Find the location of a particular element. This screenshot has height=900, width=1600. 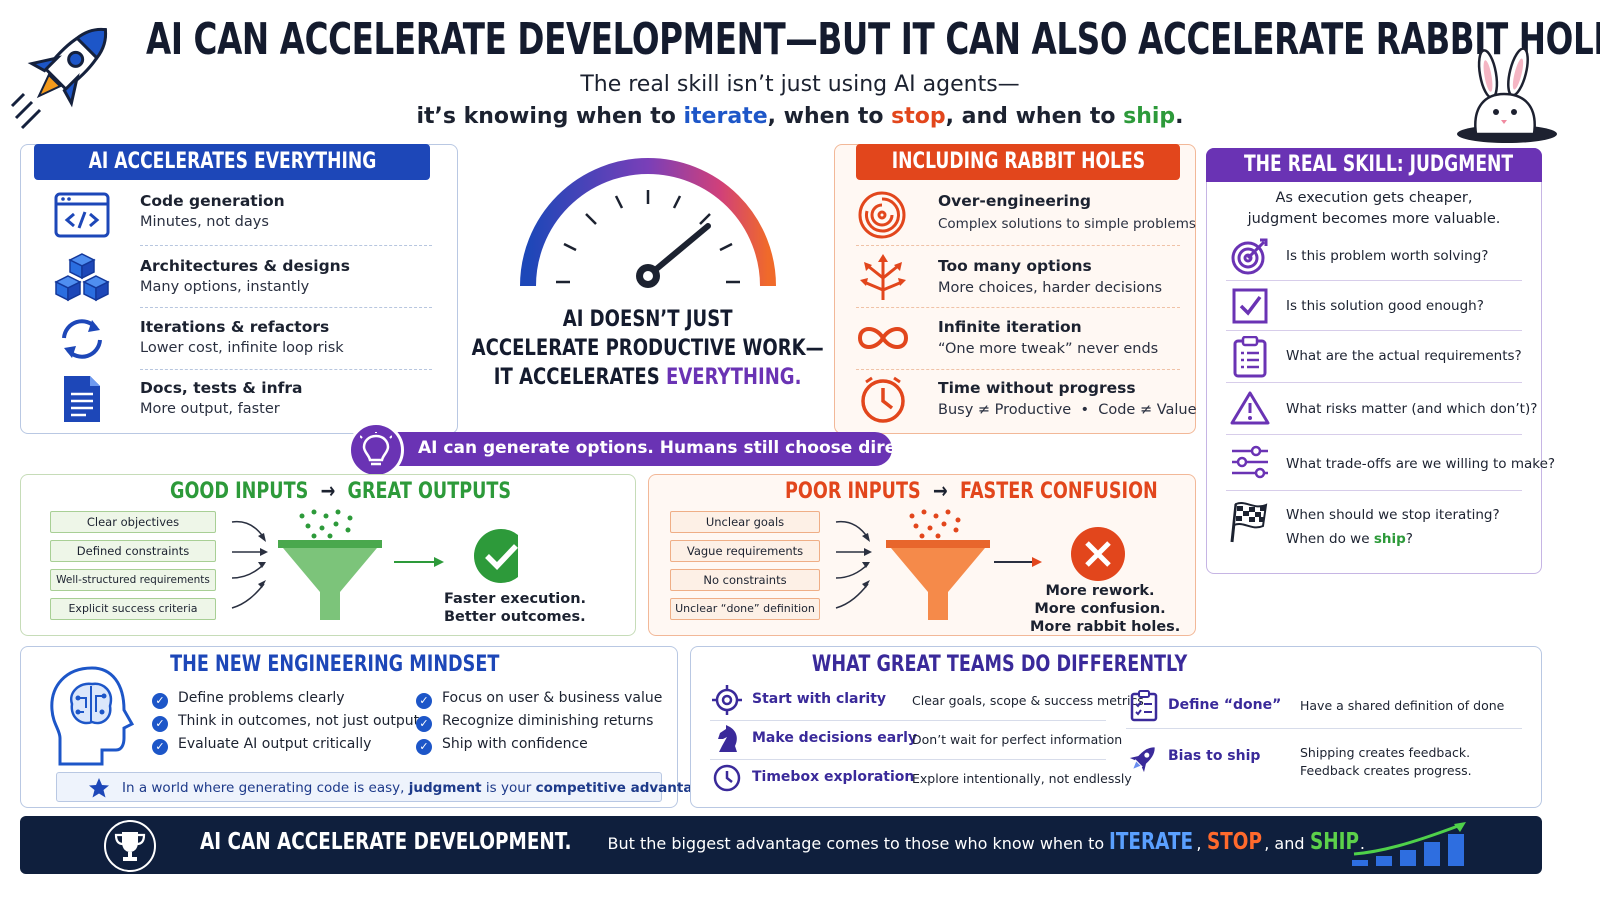

judgment-panel is located at coordinates (1374, 361).